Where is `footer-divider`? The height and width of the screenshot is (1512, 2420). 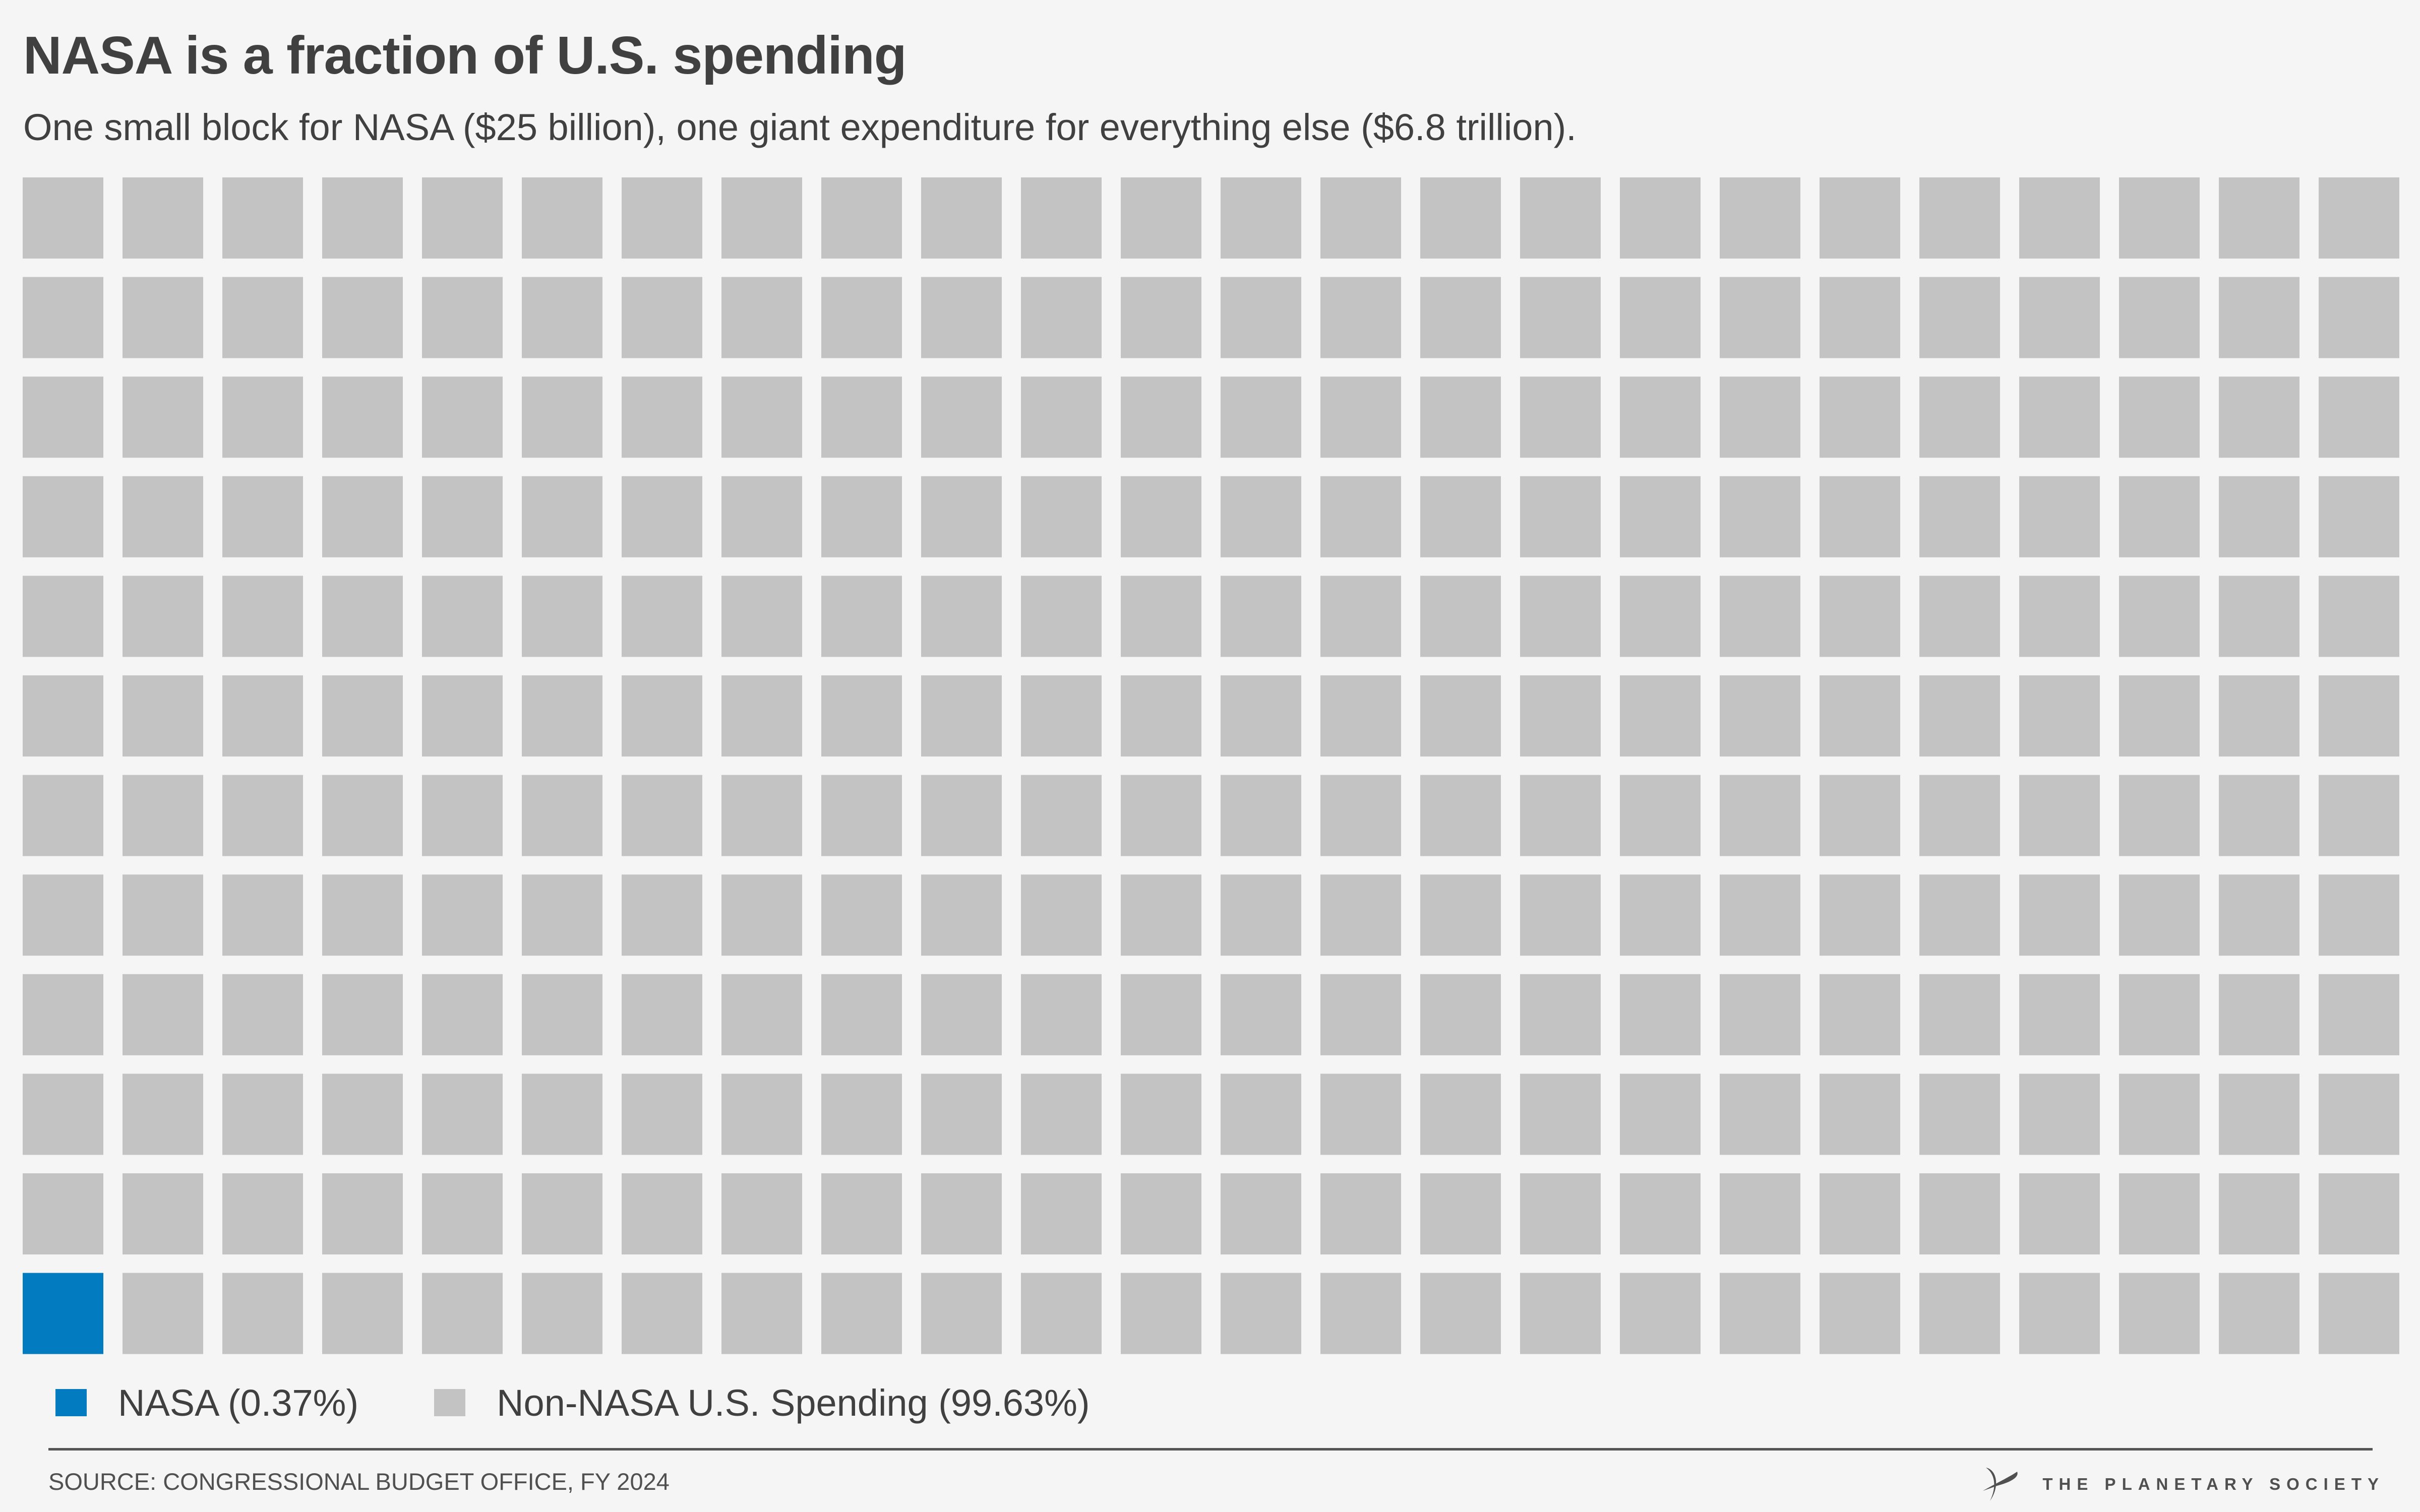 footer-divider is located at coordinates (1210, 1449).